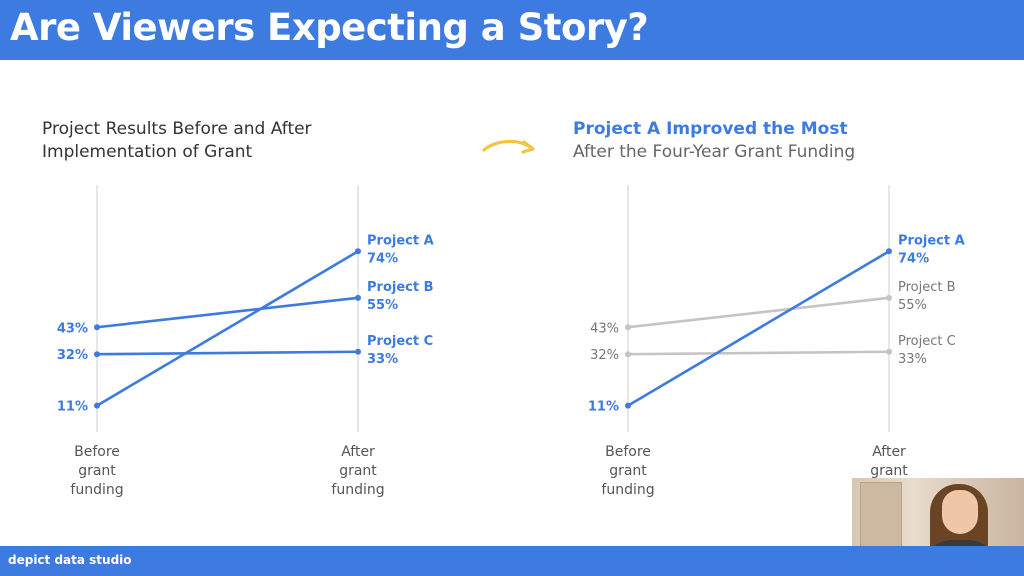 This screenshot has height=576, width=1024. What do you see at coordinates (627, 490) in the screenshot?
I see `chart-2-category-label-before: funding` at bounding box center [627, 490].